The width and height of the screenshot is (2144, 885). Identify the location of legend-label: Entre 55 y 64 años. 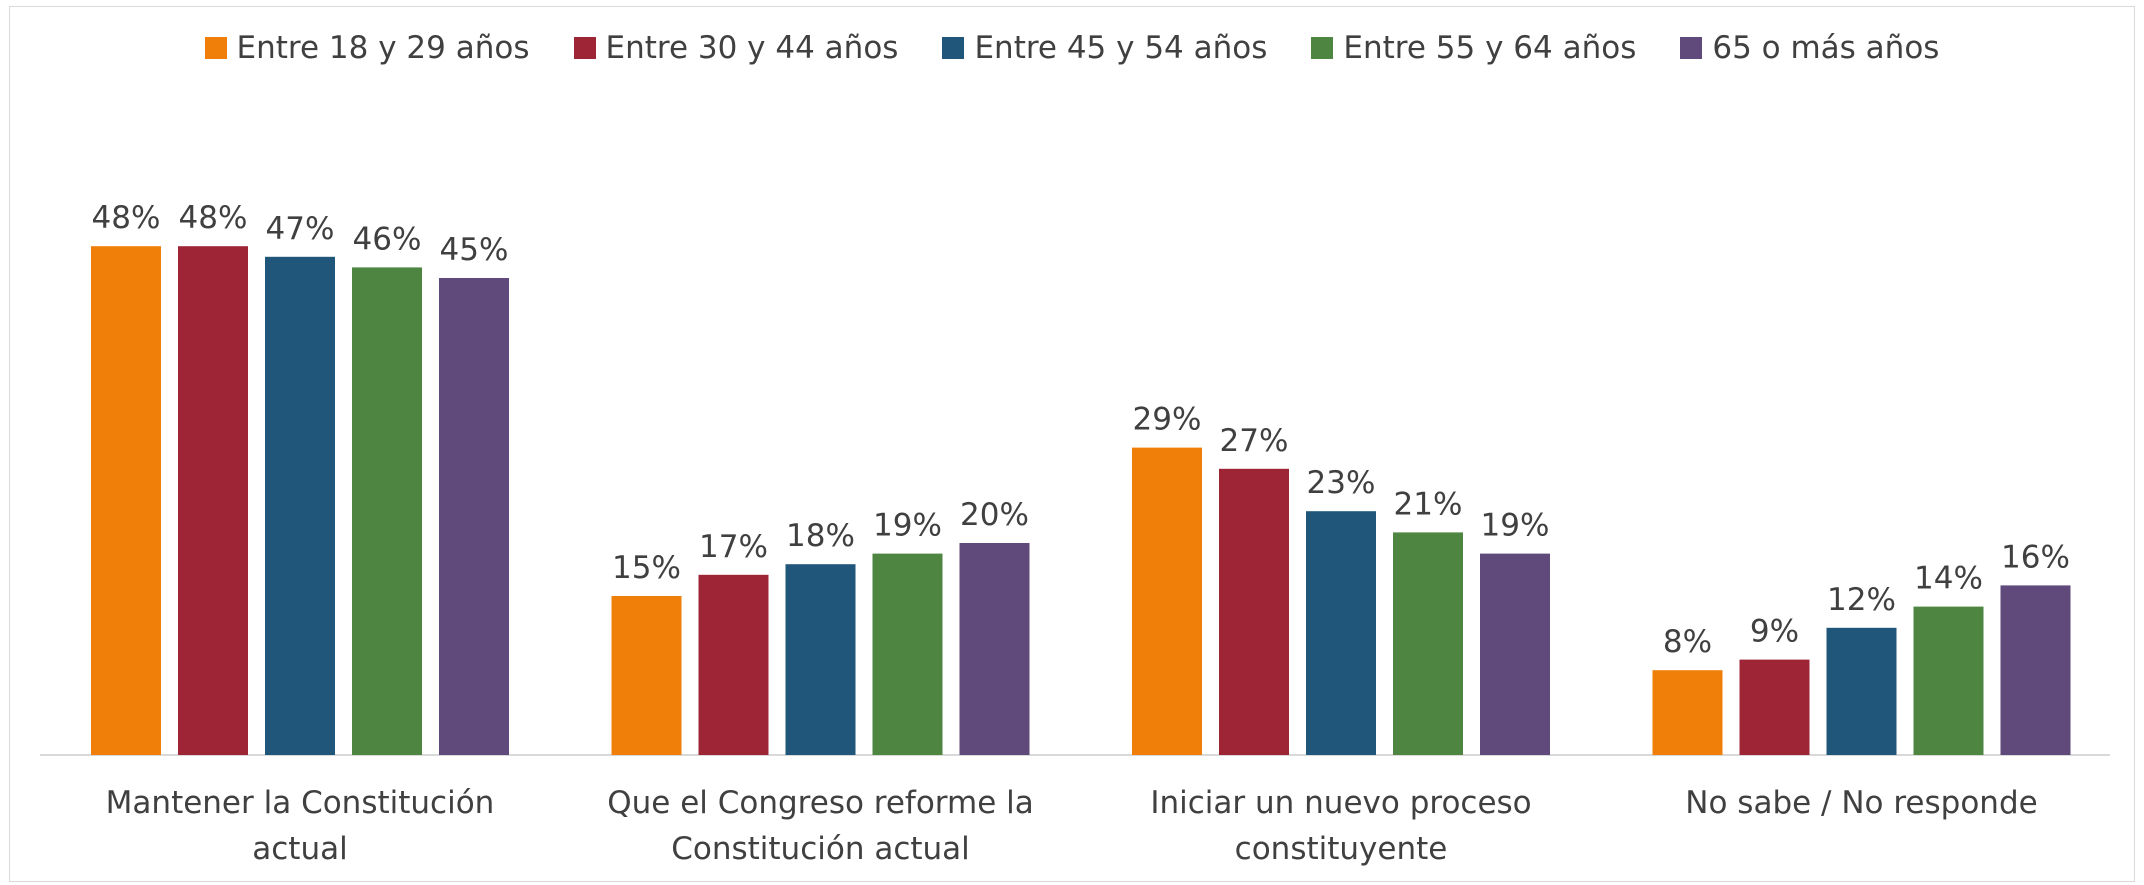
(1490, 48).